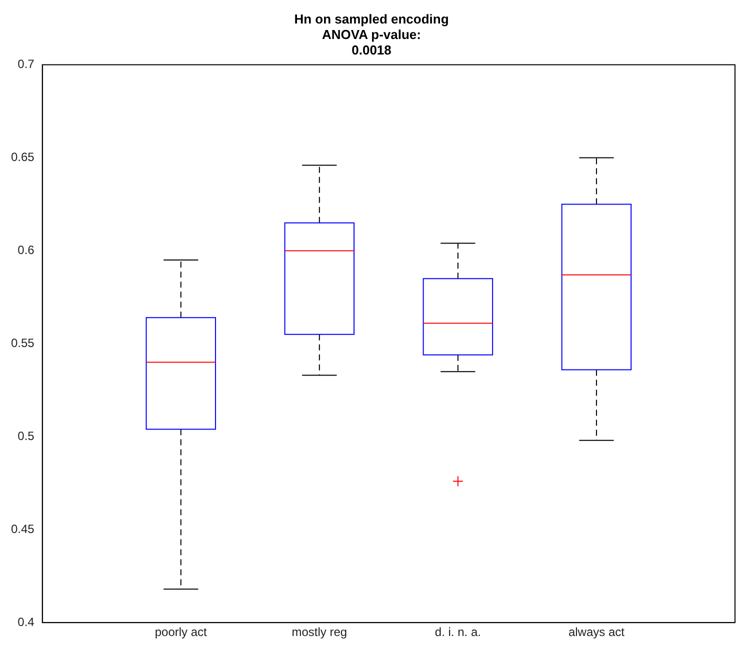  I want to click on y-tick-label: 0.5, so click(26, 435).